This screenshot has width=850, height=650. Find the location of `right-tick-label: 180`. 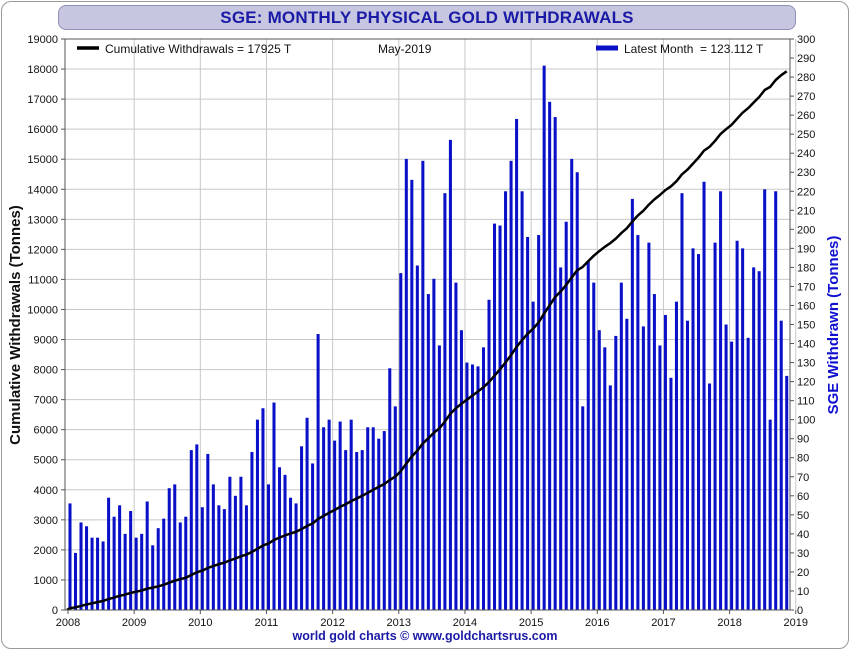

right-tick-label: 180 is located at coordinates (806, 268).